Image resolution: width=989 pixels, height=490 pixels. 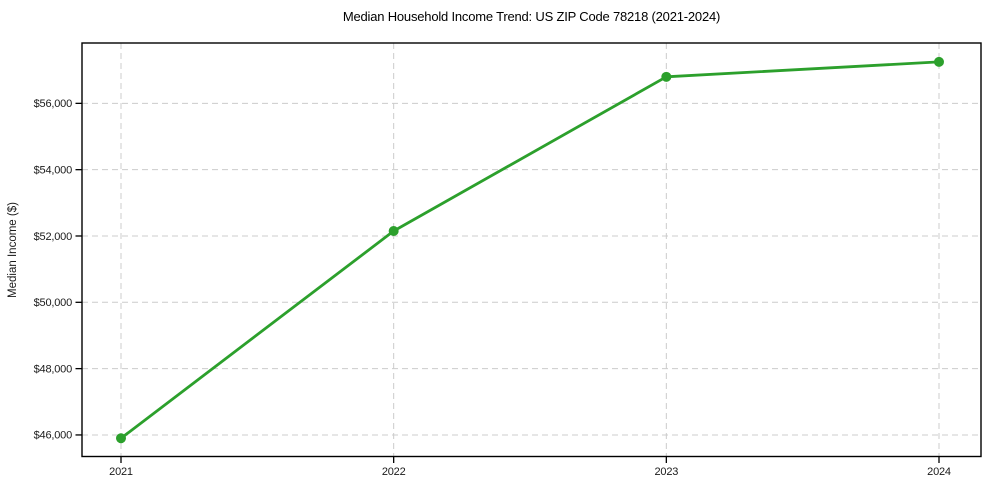 What do you see at coordinates (13, 250) in the screenshot?
I see `y-axis-label: Median Income ($)` at bounding box center [13, 250].